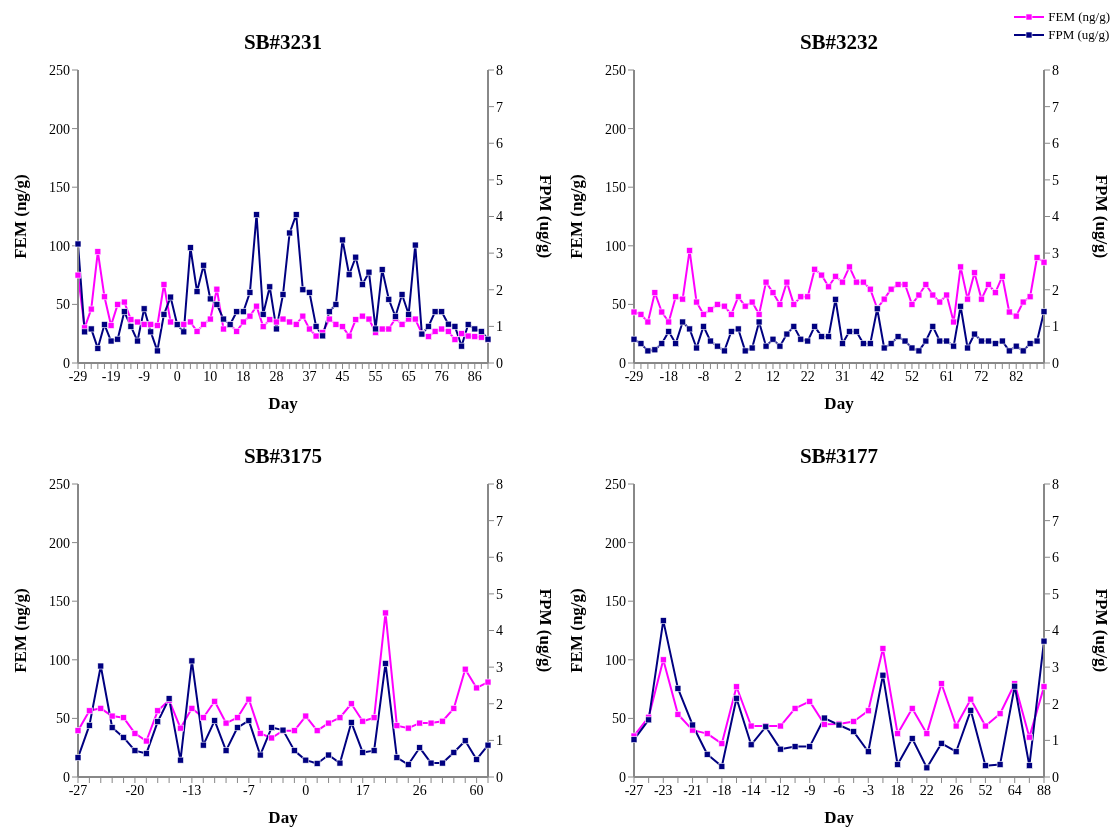 This screenshot has width=1116, height=829. Describe the element at coordinates (1014, 790) in the screenshot. I see `x-tick-label: 64` at that location.